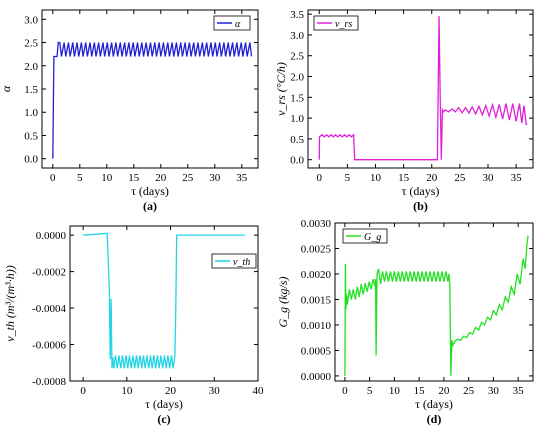 This screenshot has width=550, height=426. Describe the element at coordinates (316, 224) in the screenshot. I see `y-tick-label: 0.0030` at that location.